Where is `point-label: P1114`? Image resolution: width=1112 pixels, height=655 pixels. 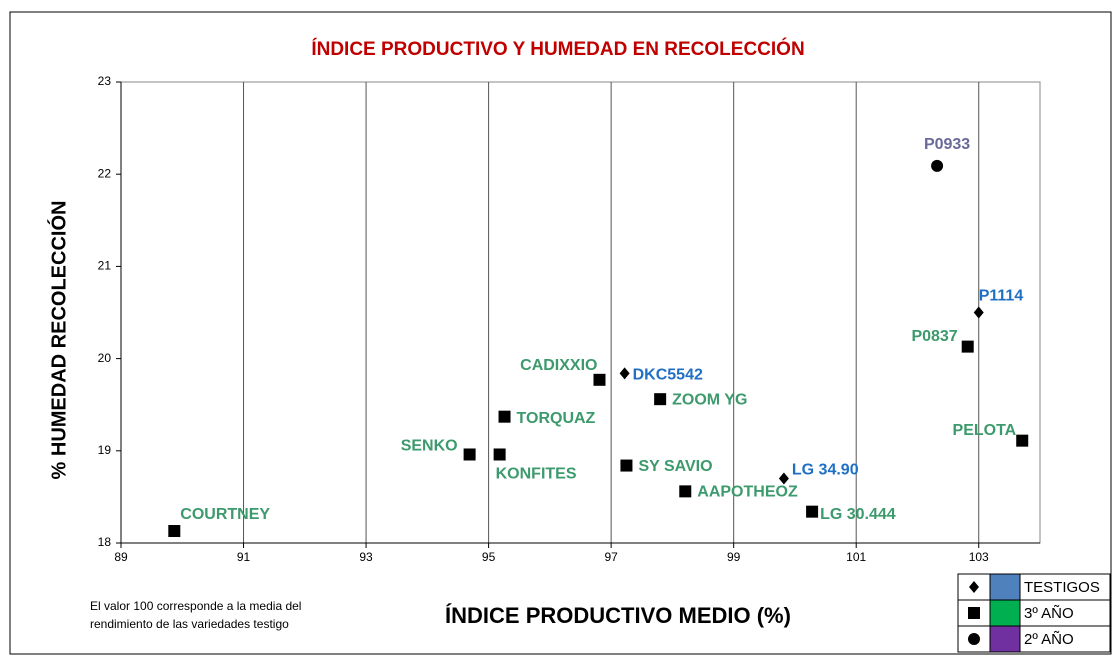 point-label: P1114 is located at coordinates (1001, 296).